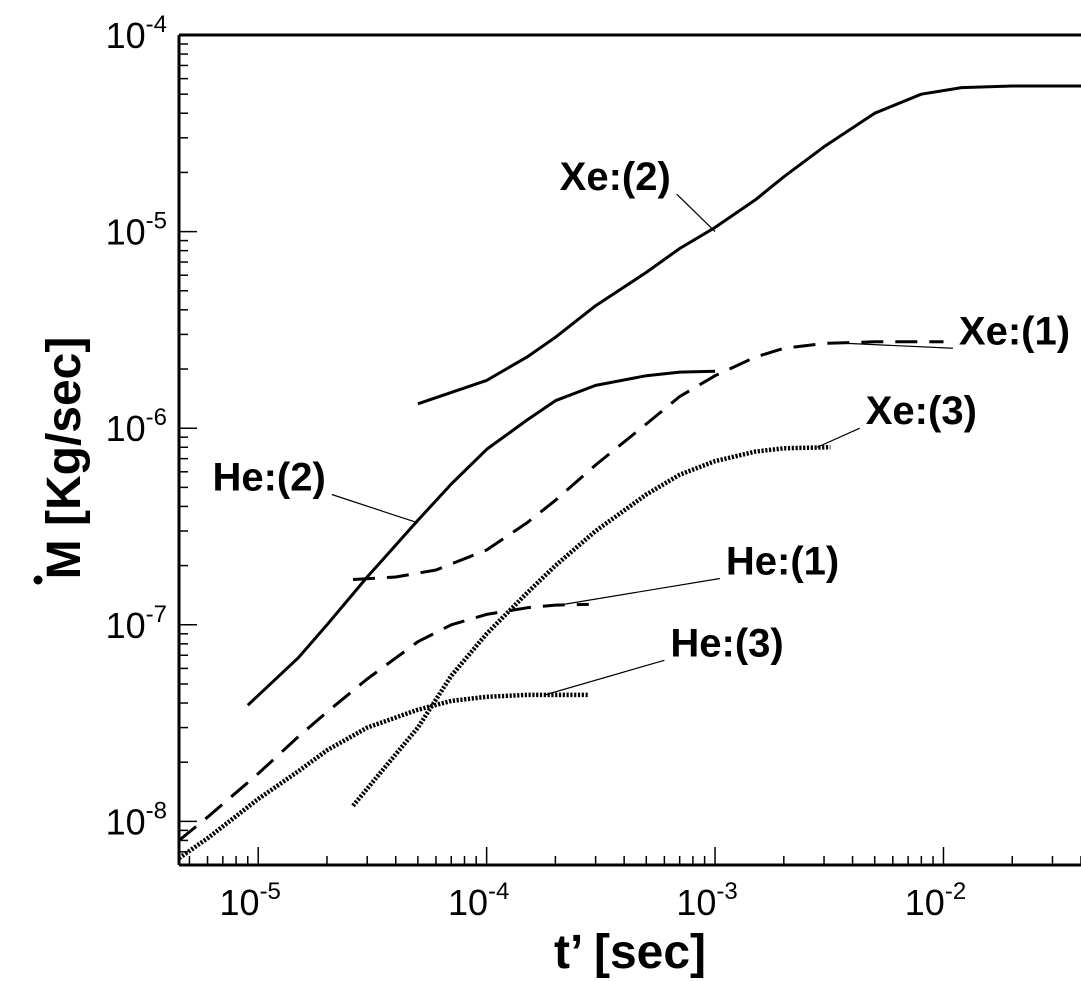 The width and height of the screenshot is (1081, 981). Describe the element at coordinates (136, 819) in the screenshot. I see `y-tick-label: 10⁻⁸` at that location.